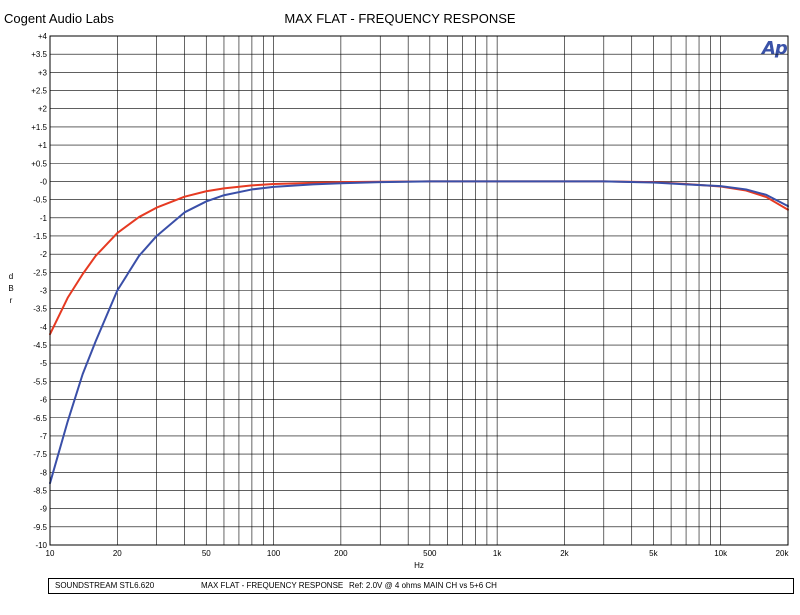 This screenshot has width=800, height=615. I want to click on y-tick-label: -9.5, so click(40, 527).